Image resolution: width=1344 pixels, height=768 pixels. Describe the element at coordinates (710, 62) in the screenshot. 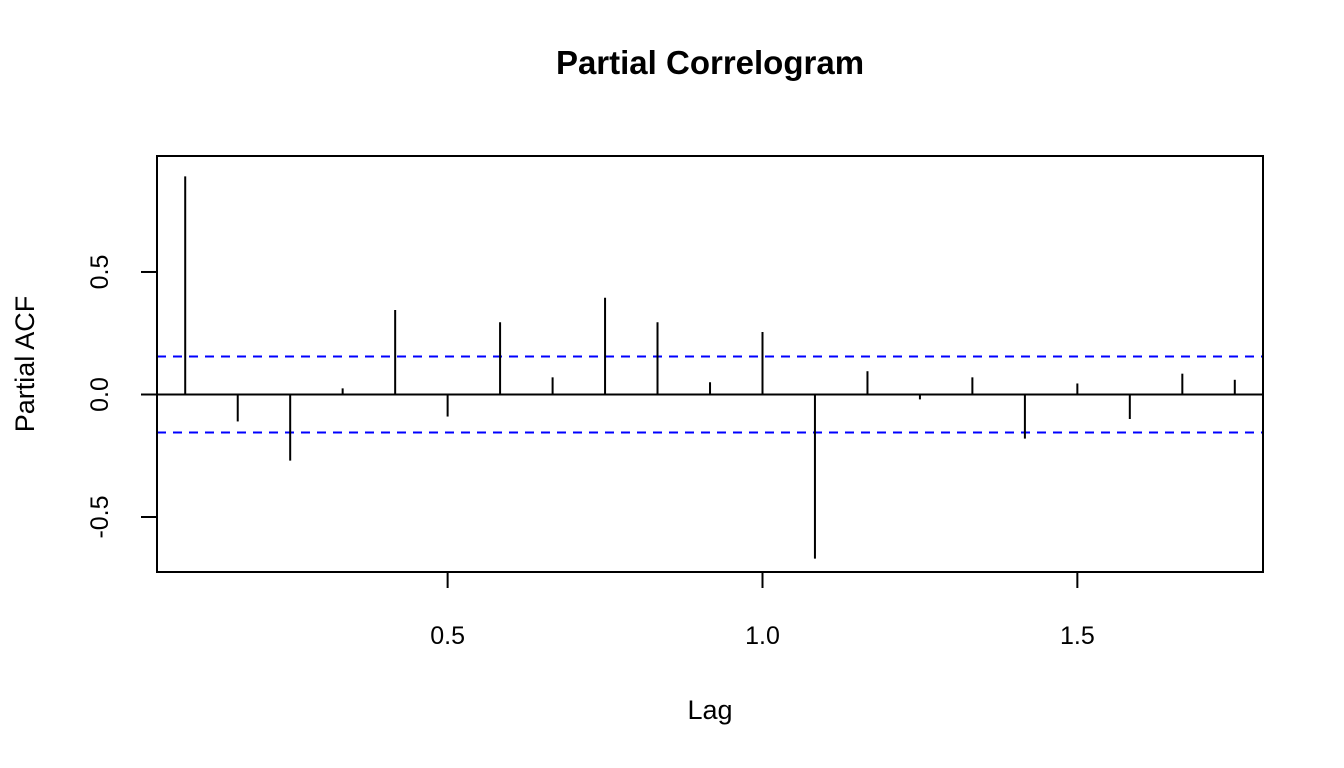

I see `chart-title: Partial Correlogram` at that location.